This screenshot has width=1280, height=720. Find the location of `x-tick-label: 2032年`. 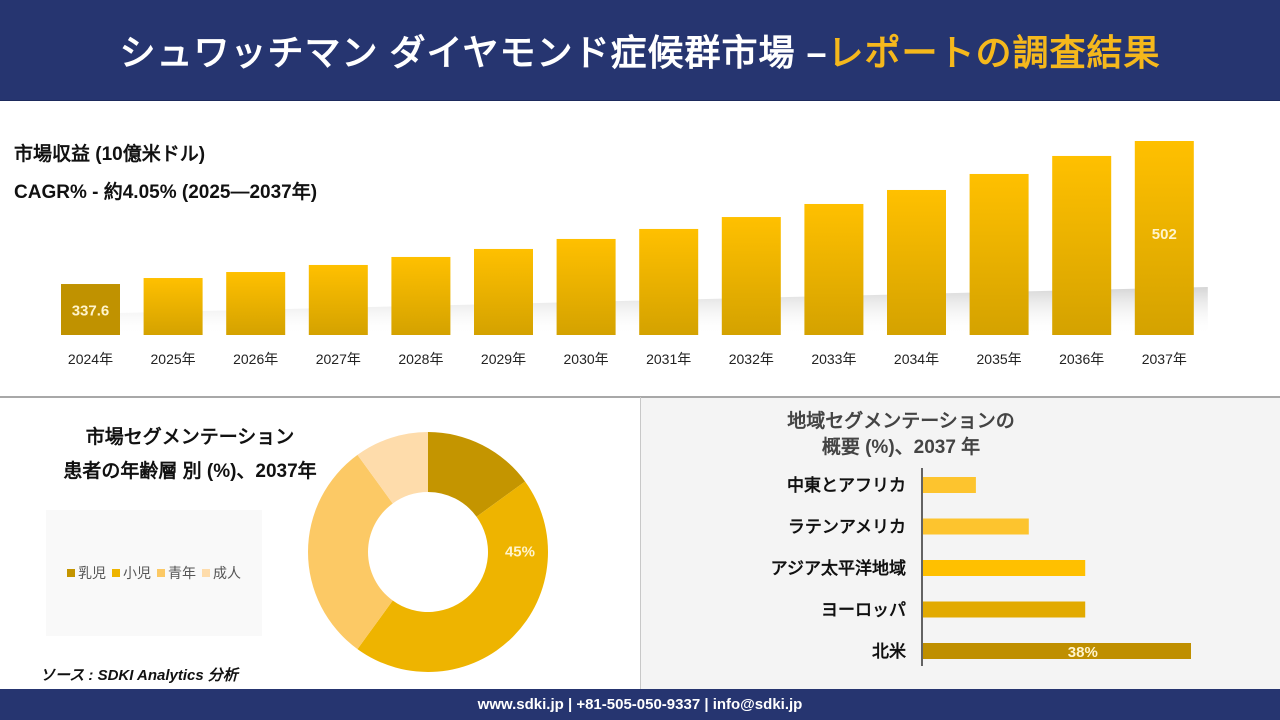

x-tick-label: 2032年 is located at coordinates (751, 359).